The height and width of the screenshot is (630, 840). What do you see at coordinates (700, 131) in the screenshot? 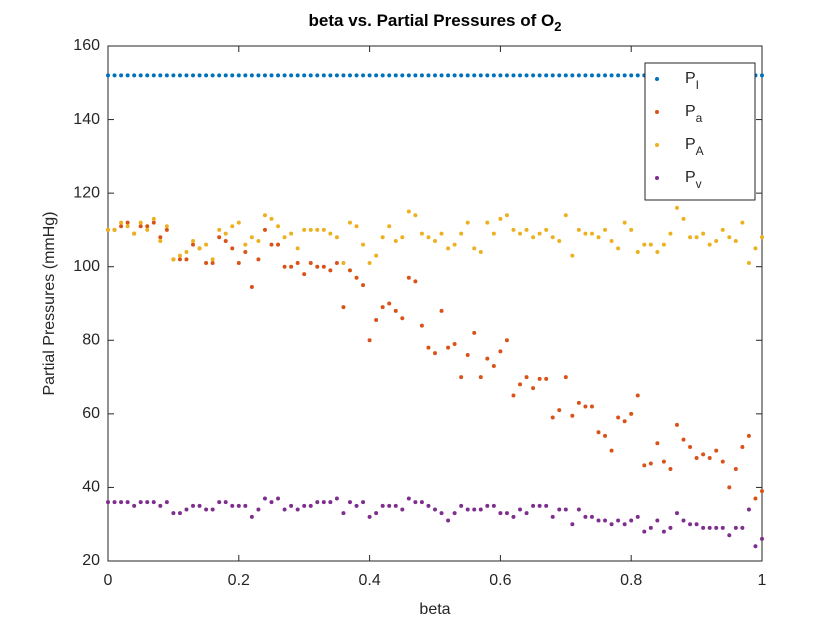
I see `legend-box` at bounding box center [700, 131].